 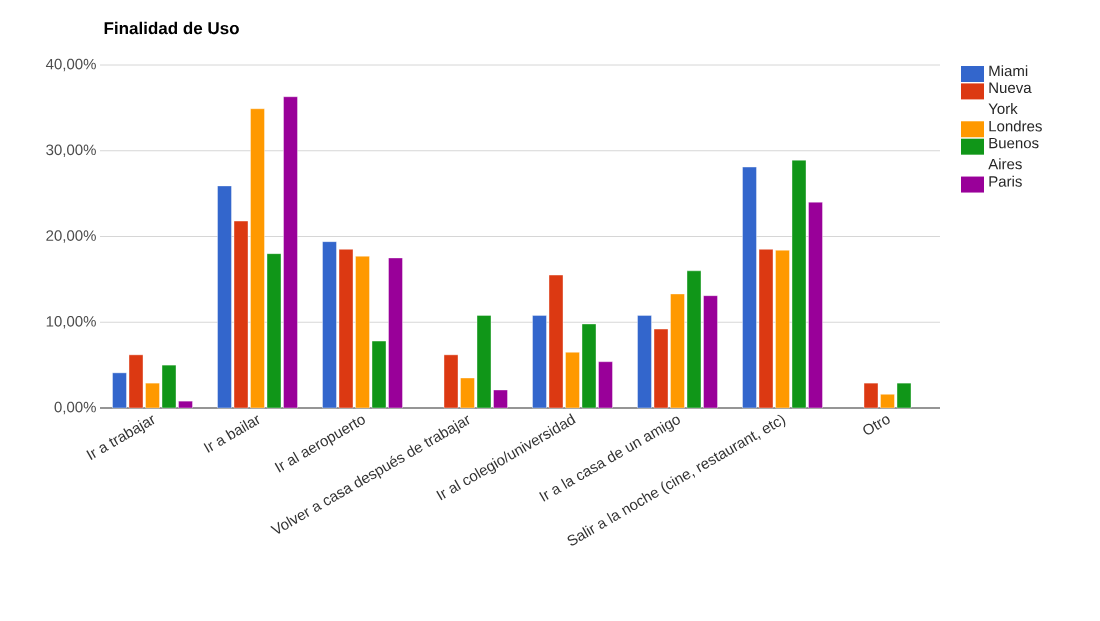 What do you see at coordinates (1013, 153) in the screenshot?
I see `legend-label: Buenos Aires` at bounding box center [1013, 153].